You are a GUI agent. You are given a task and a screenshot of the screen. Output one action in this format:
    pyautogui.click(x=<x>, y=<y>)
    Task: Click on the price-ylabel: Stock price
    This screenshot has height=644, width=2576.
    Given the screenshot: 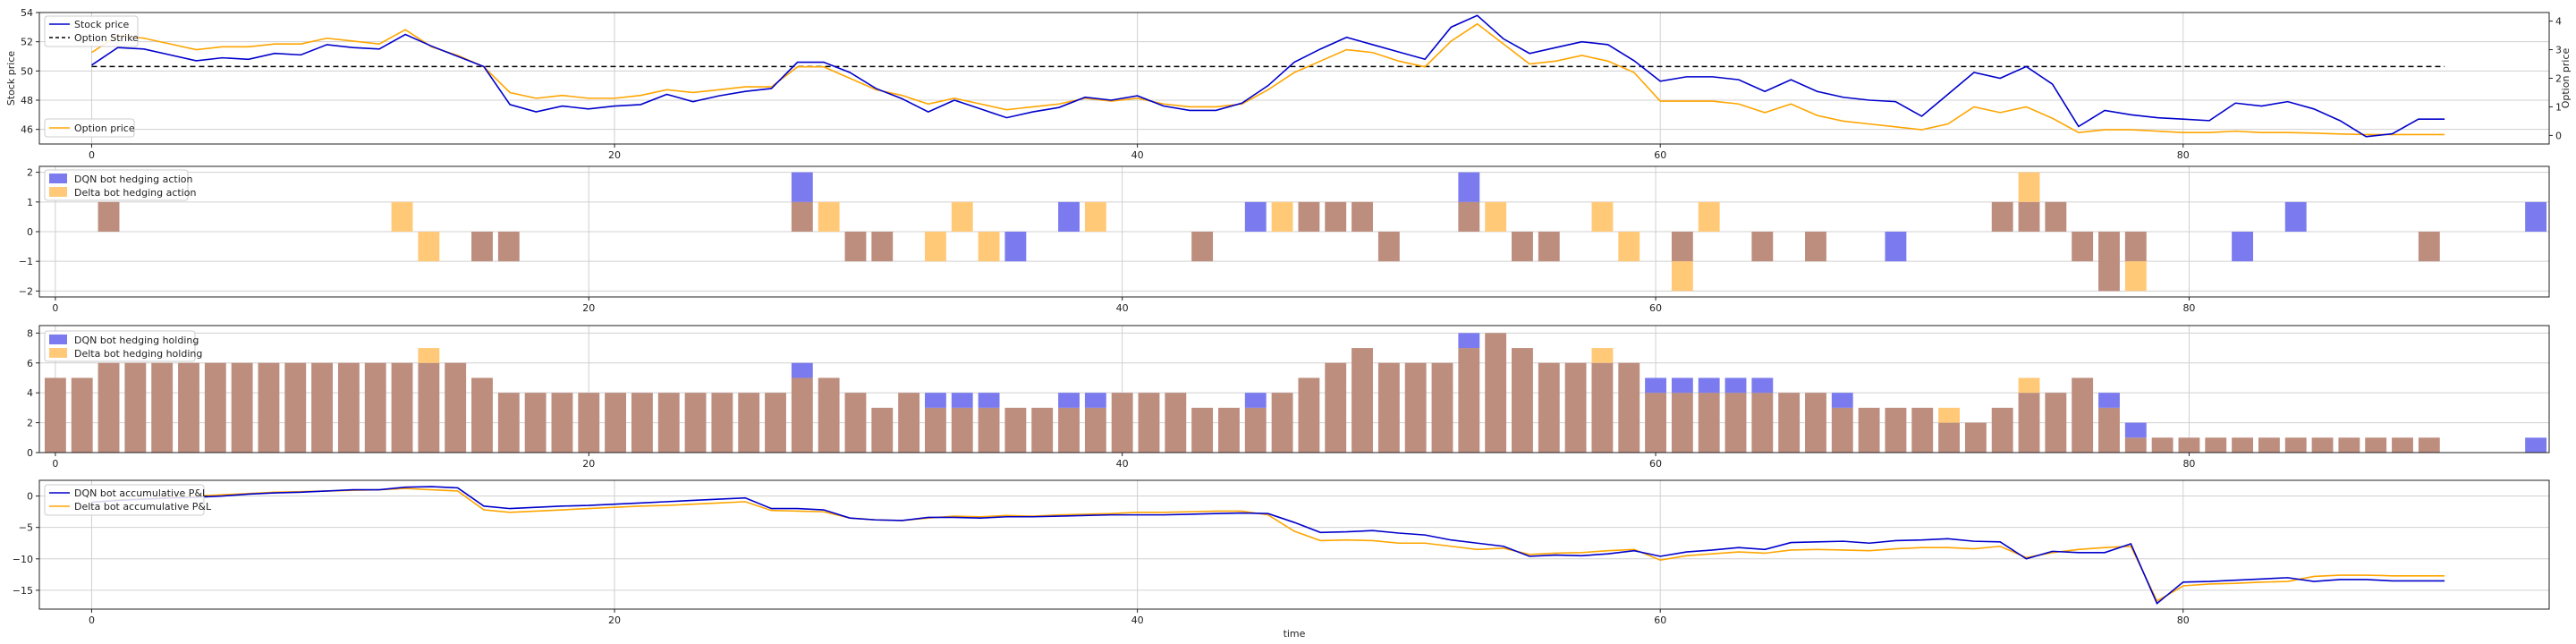 What is the action you would take?
    pyautogui.click(x=11, y=78)
    